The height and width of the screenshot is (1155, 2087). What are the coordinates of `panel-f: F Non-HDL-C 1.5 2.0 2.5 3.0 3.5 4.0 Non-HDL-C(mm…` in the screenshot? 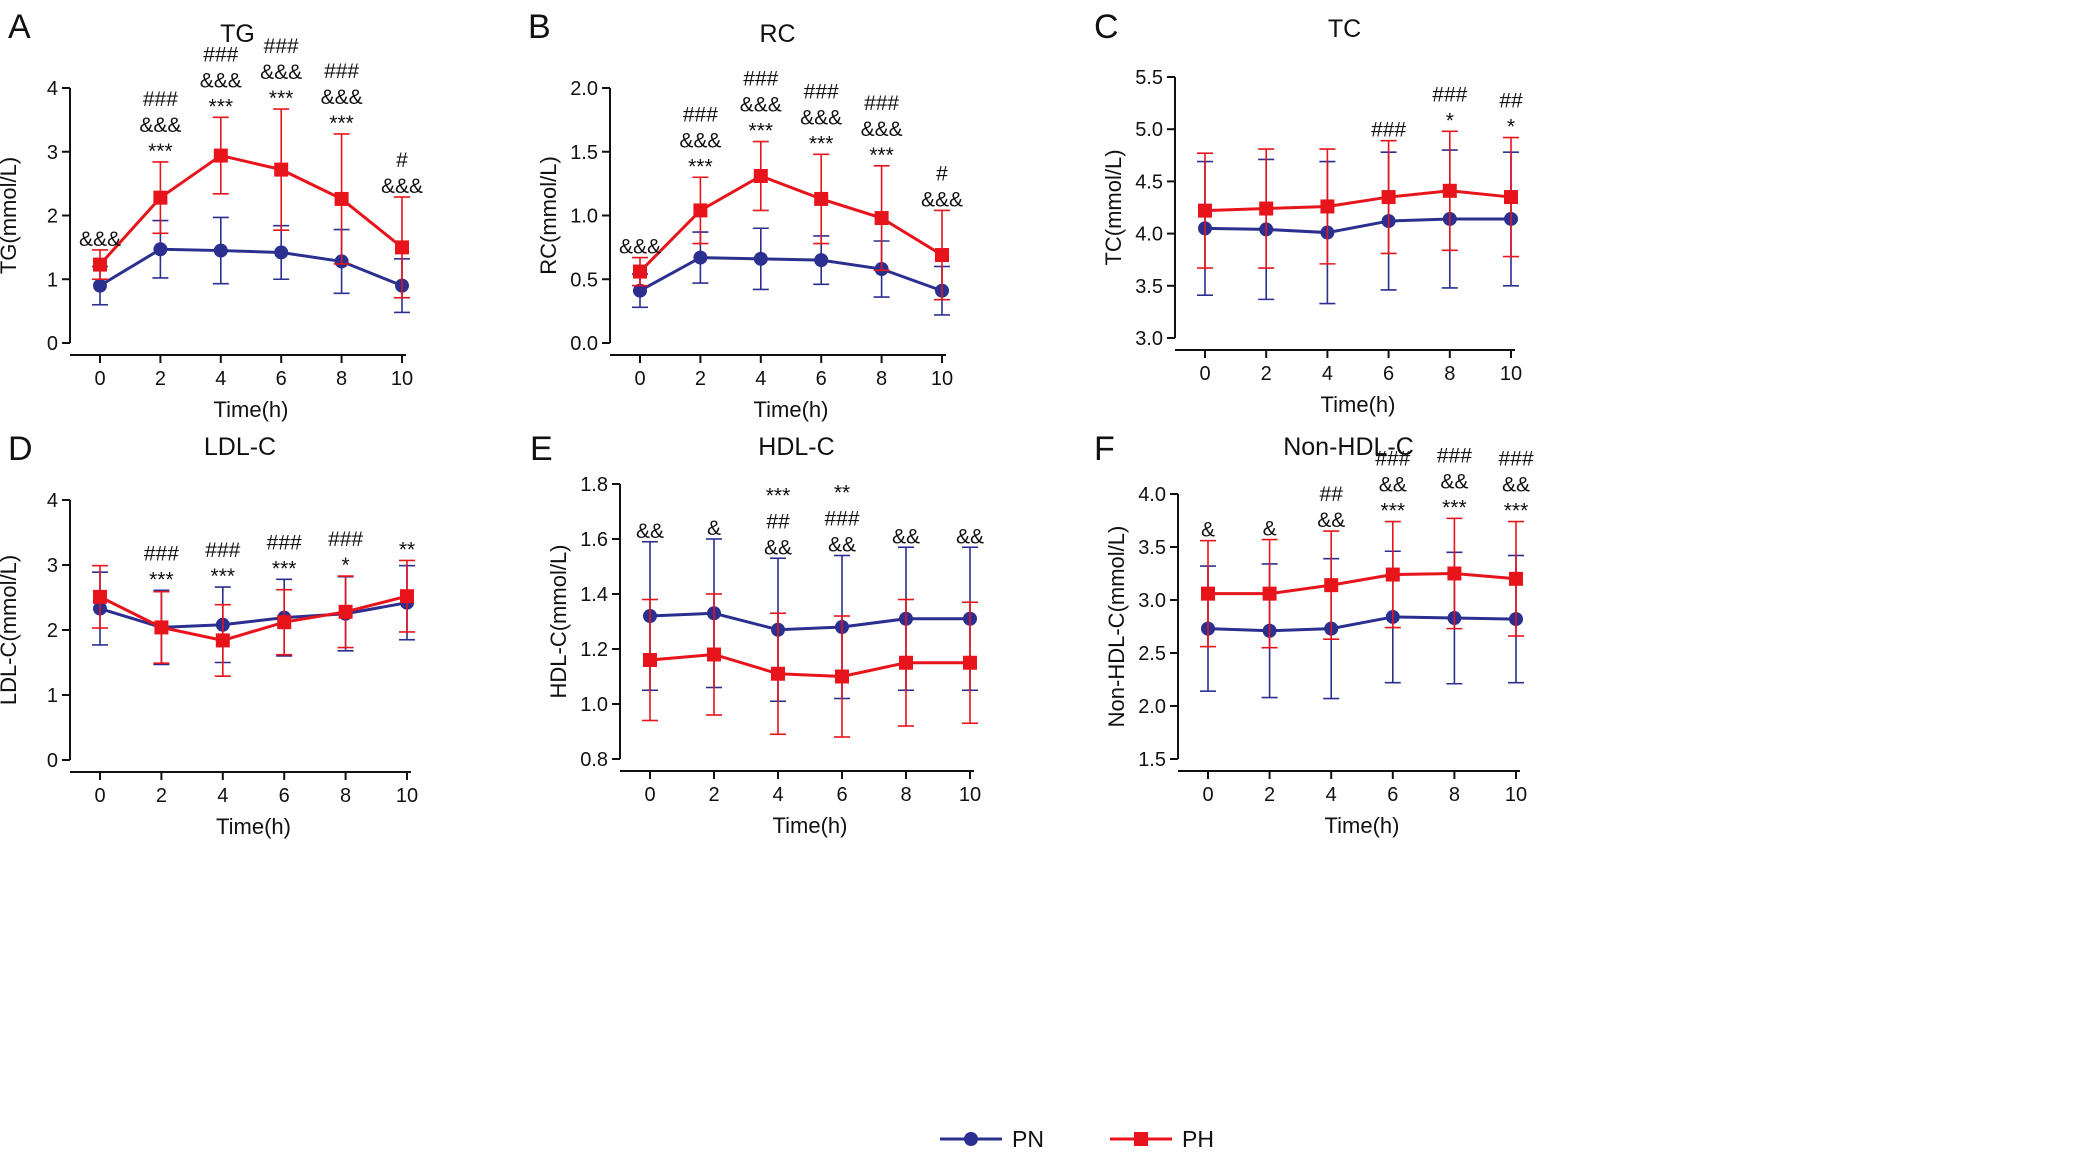 It's located at (1314, 634).